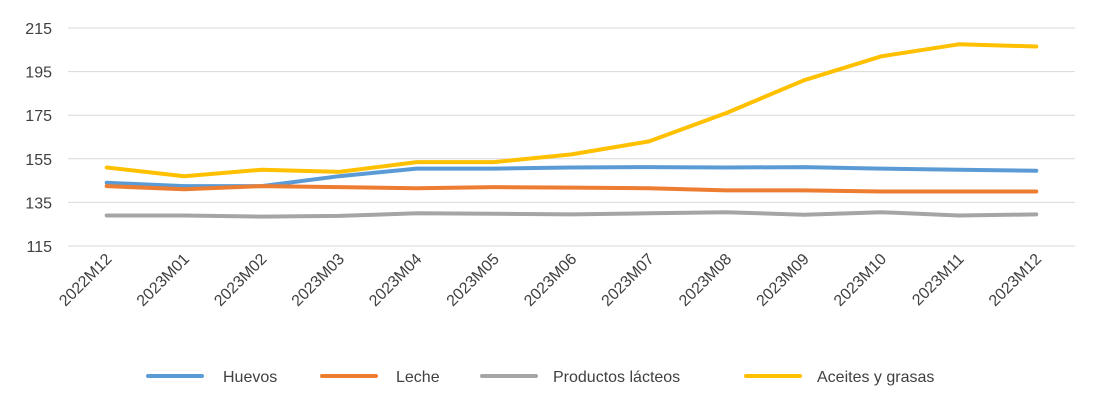 The height and width of the screenshot is (410, 1100). I want to click on legend-label: Leche, so click(418, 377).